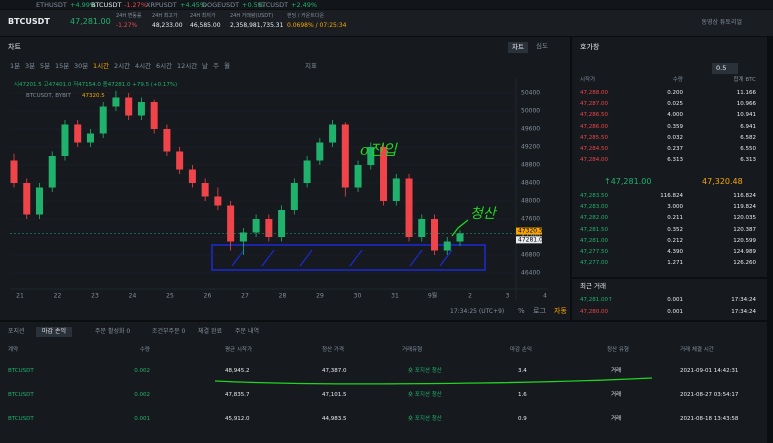 This screenshot has height=443, width=773. What do you see at coordinates (205, 66) in the screenshot?
I see `timeframe: 날` at bounding box center [205, 66].